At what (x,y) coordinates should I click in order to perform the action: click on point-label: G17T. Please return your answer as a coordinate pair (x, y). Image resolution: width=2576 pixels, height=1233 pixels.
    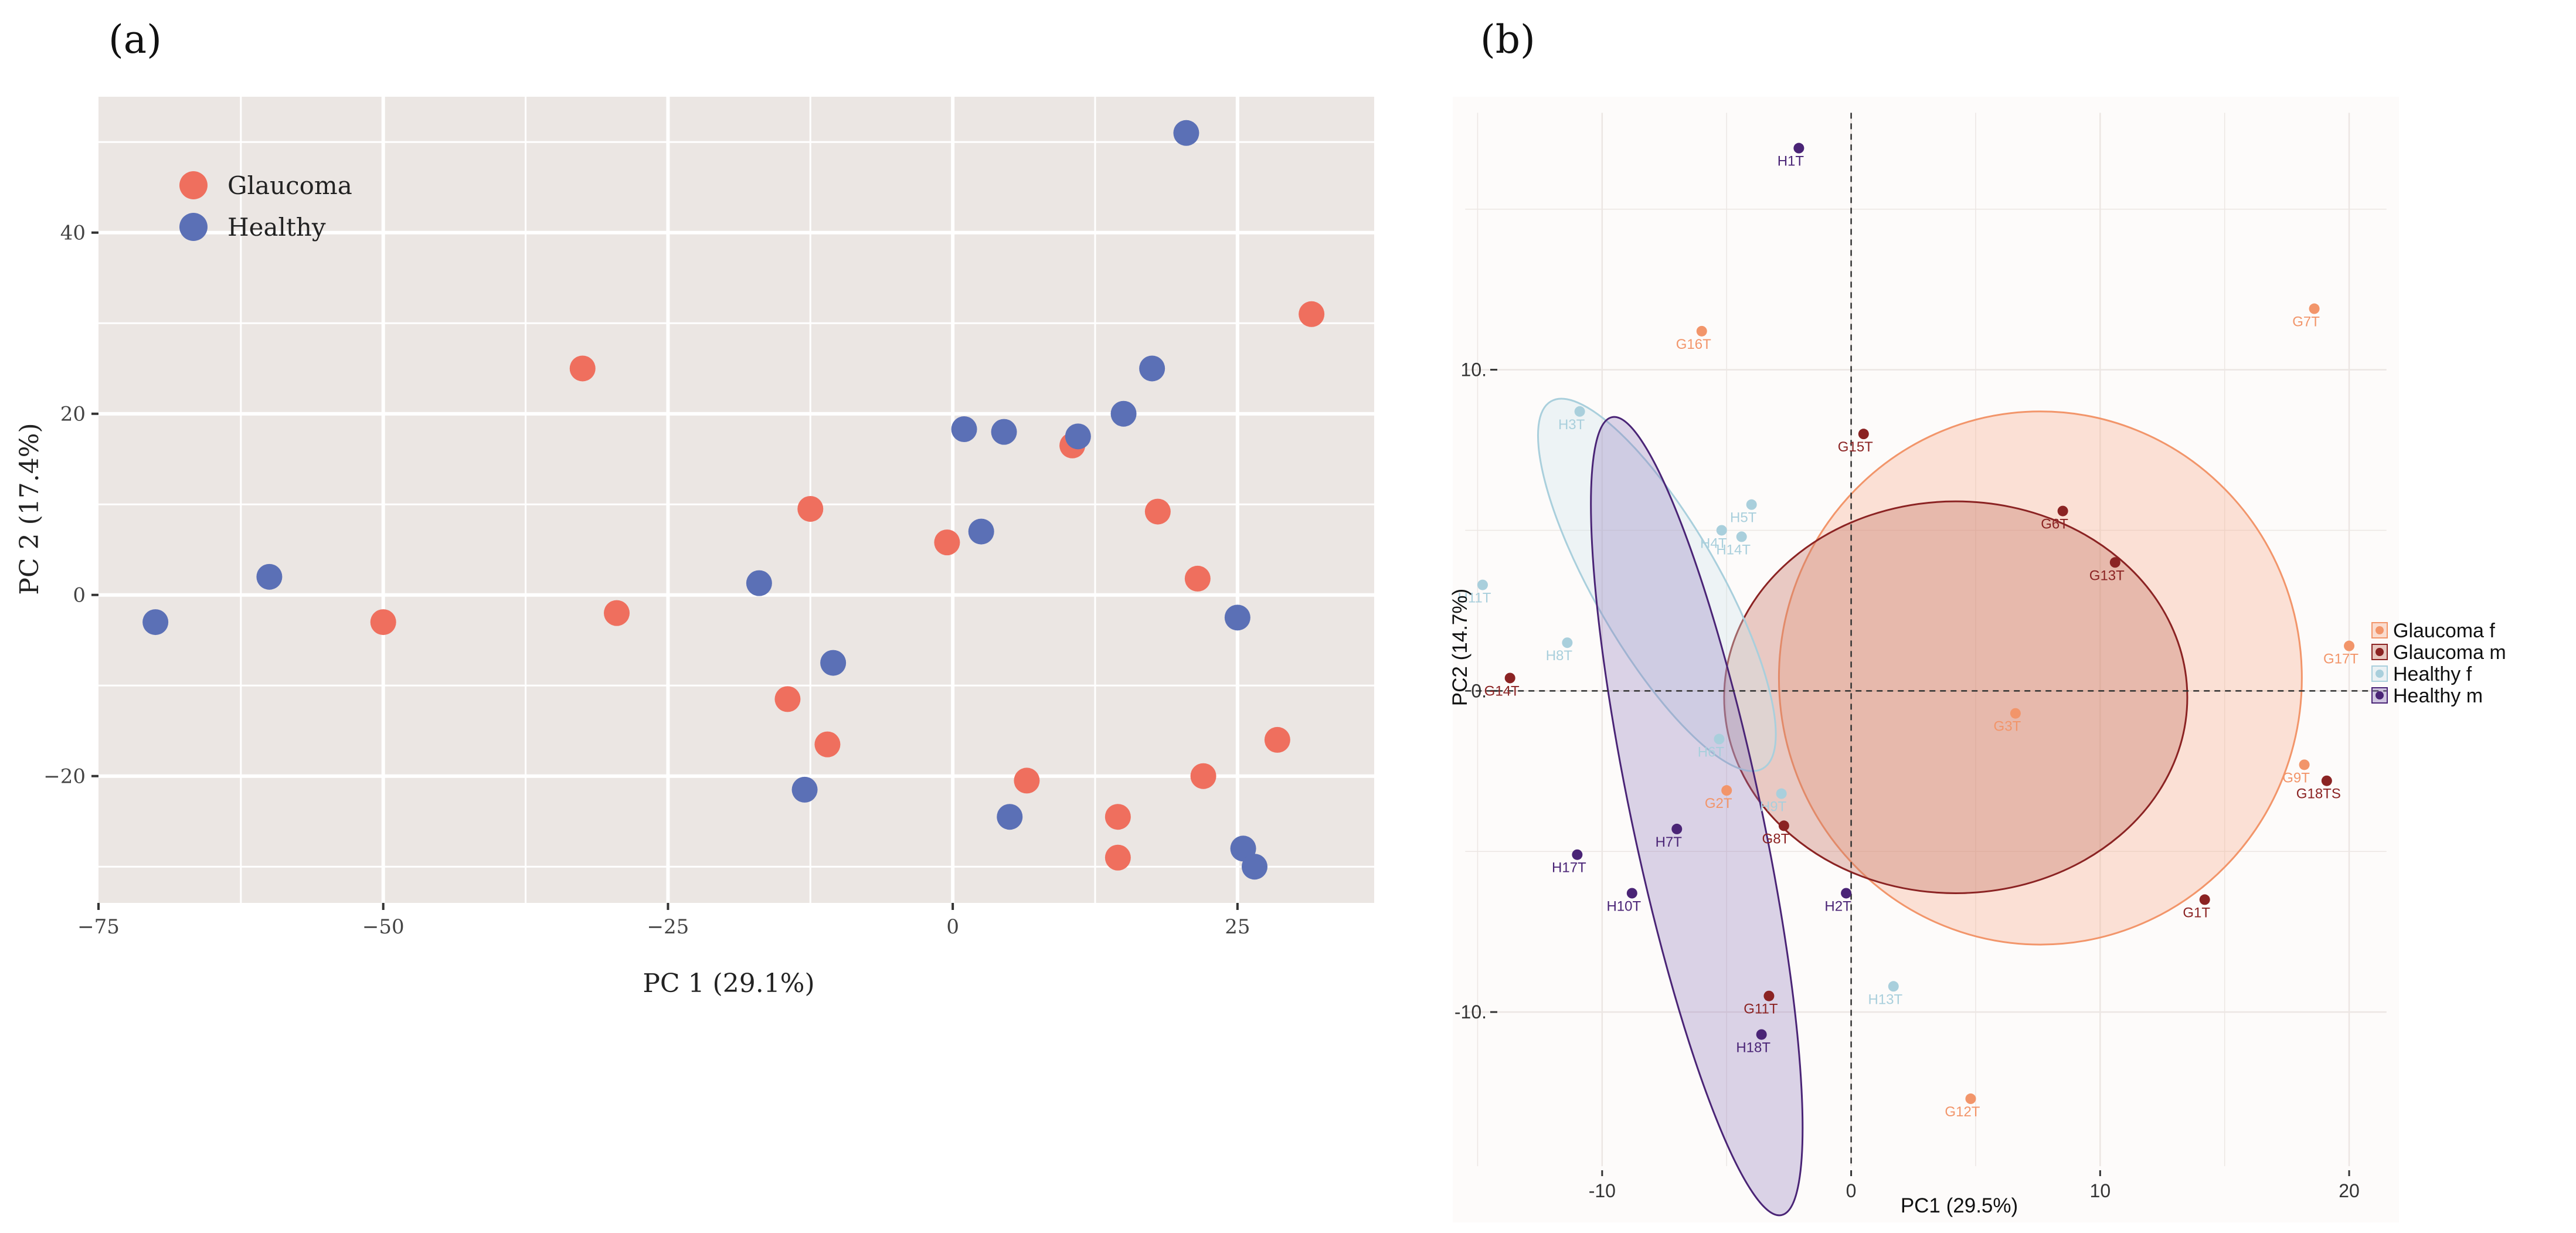
    Looking at the image, I should click on (2340, 659).